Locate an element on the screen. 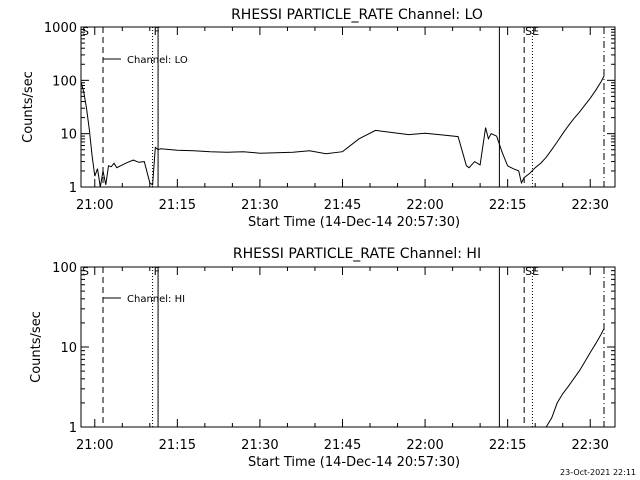  y-tick-label: 1000 is located at coordinates (60, 28).